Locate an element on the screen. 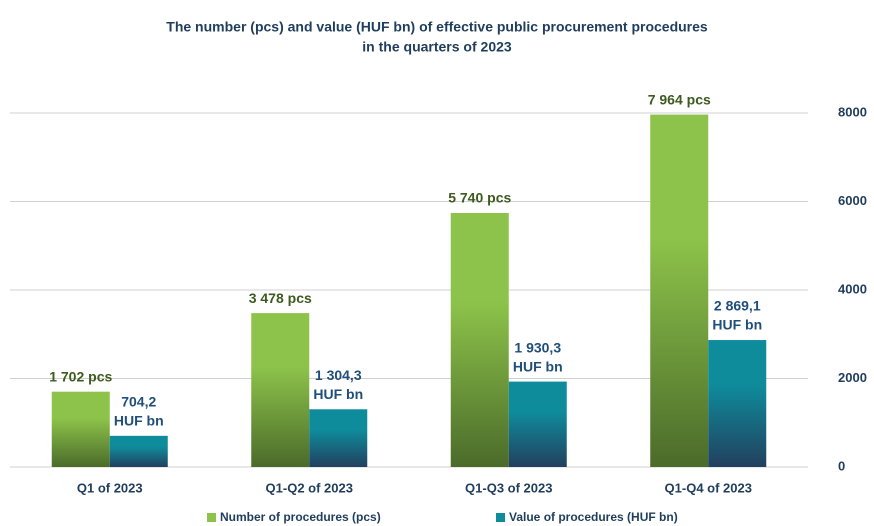 The image size is (874, 526). y-tick-label: 8000 is located at coordinates (852, 111).